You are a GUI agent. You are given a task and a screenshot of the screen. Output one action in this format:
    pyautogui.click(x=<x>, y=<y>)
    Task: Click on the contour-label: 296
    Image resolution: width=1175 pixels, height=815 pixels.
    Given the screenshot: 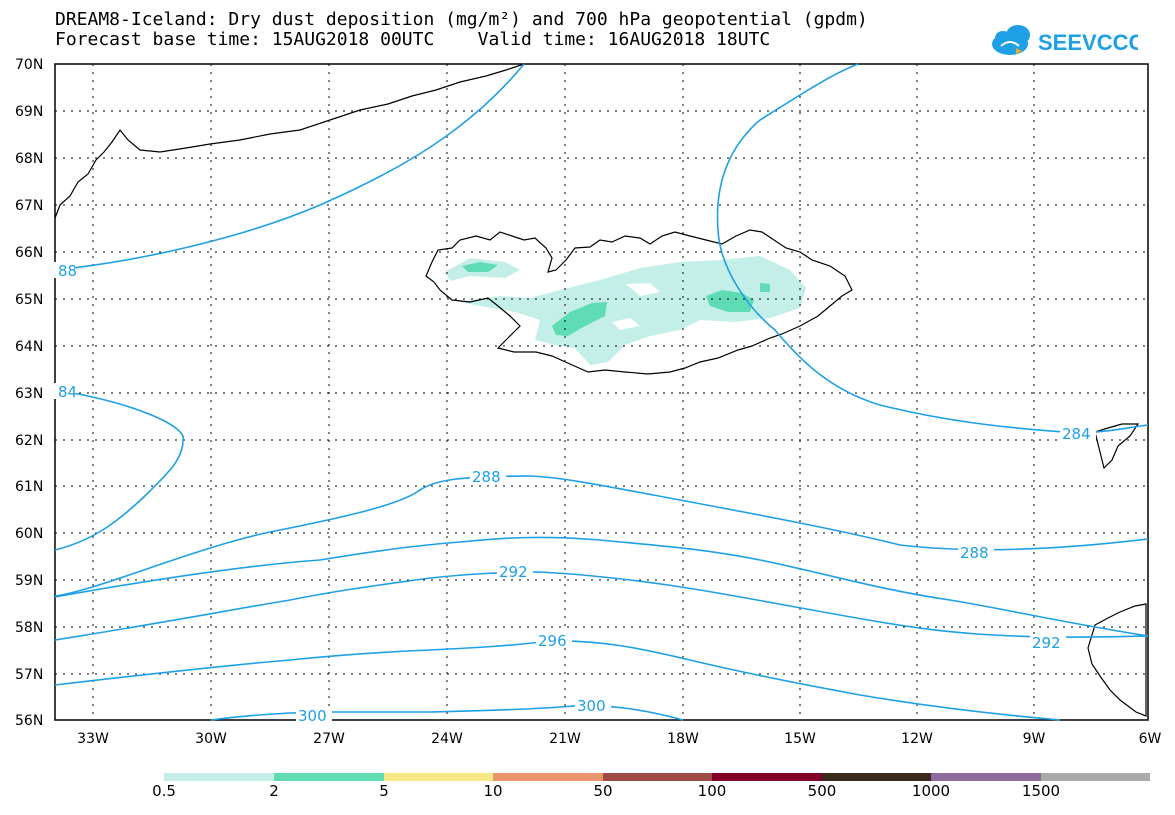 What is the action you would take?
    pyautogui.click(x=552, y=641)
    